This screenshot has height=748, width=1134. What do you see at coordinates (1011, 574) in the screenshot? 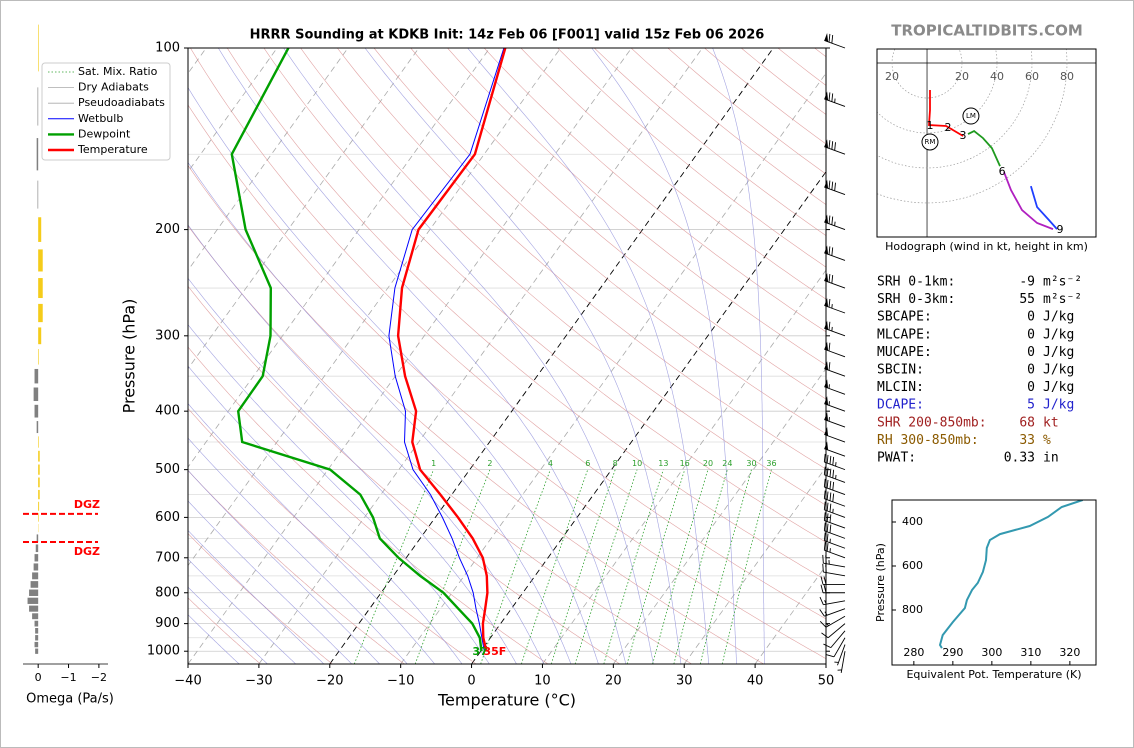
I see `theta-area` at bounding box center [1011, 574].